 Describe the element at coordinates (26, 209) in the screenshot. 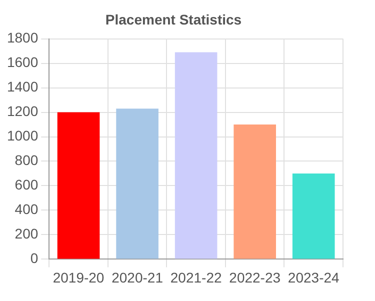

I see `y-tick-label: 400` at that location.